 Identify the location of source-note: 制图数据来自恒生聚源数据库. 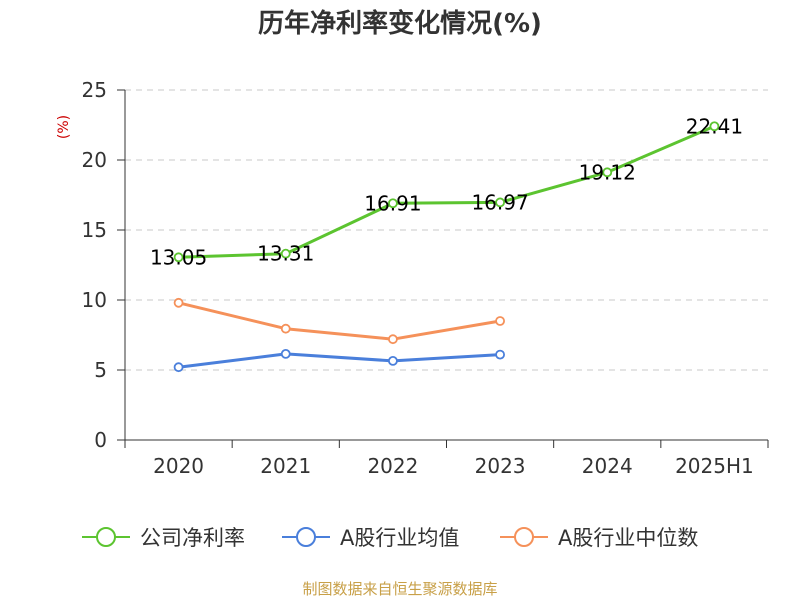
(399, 589).